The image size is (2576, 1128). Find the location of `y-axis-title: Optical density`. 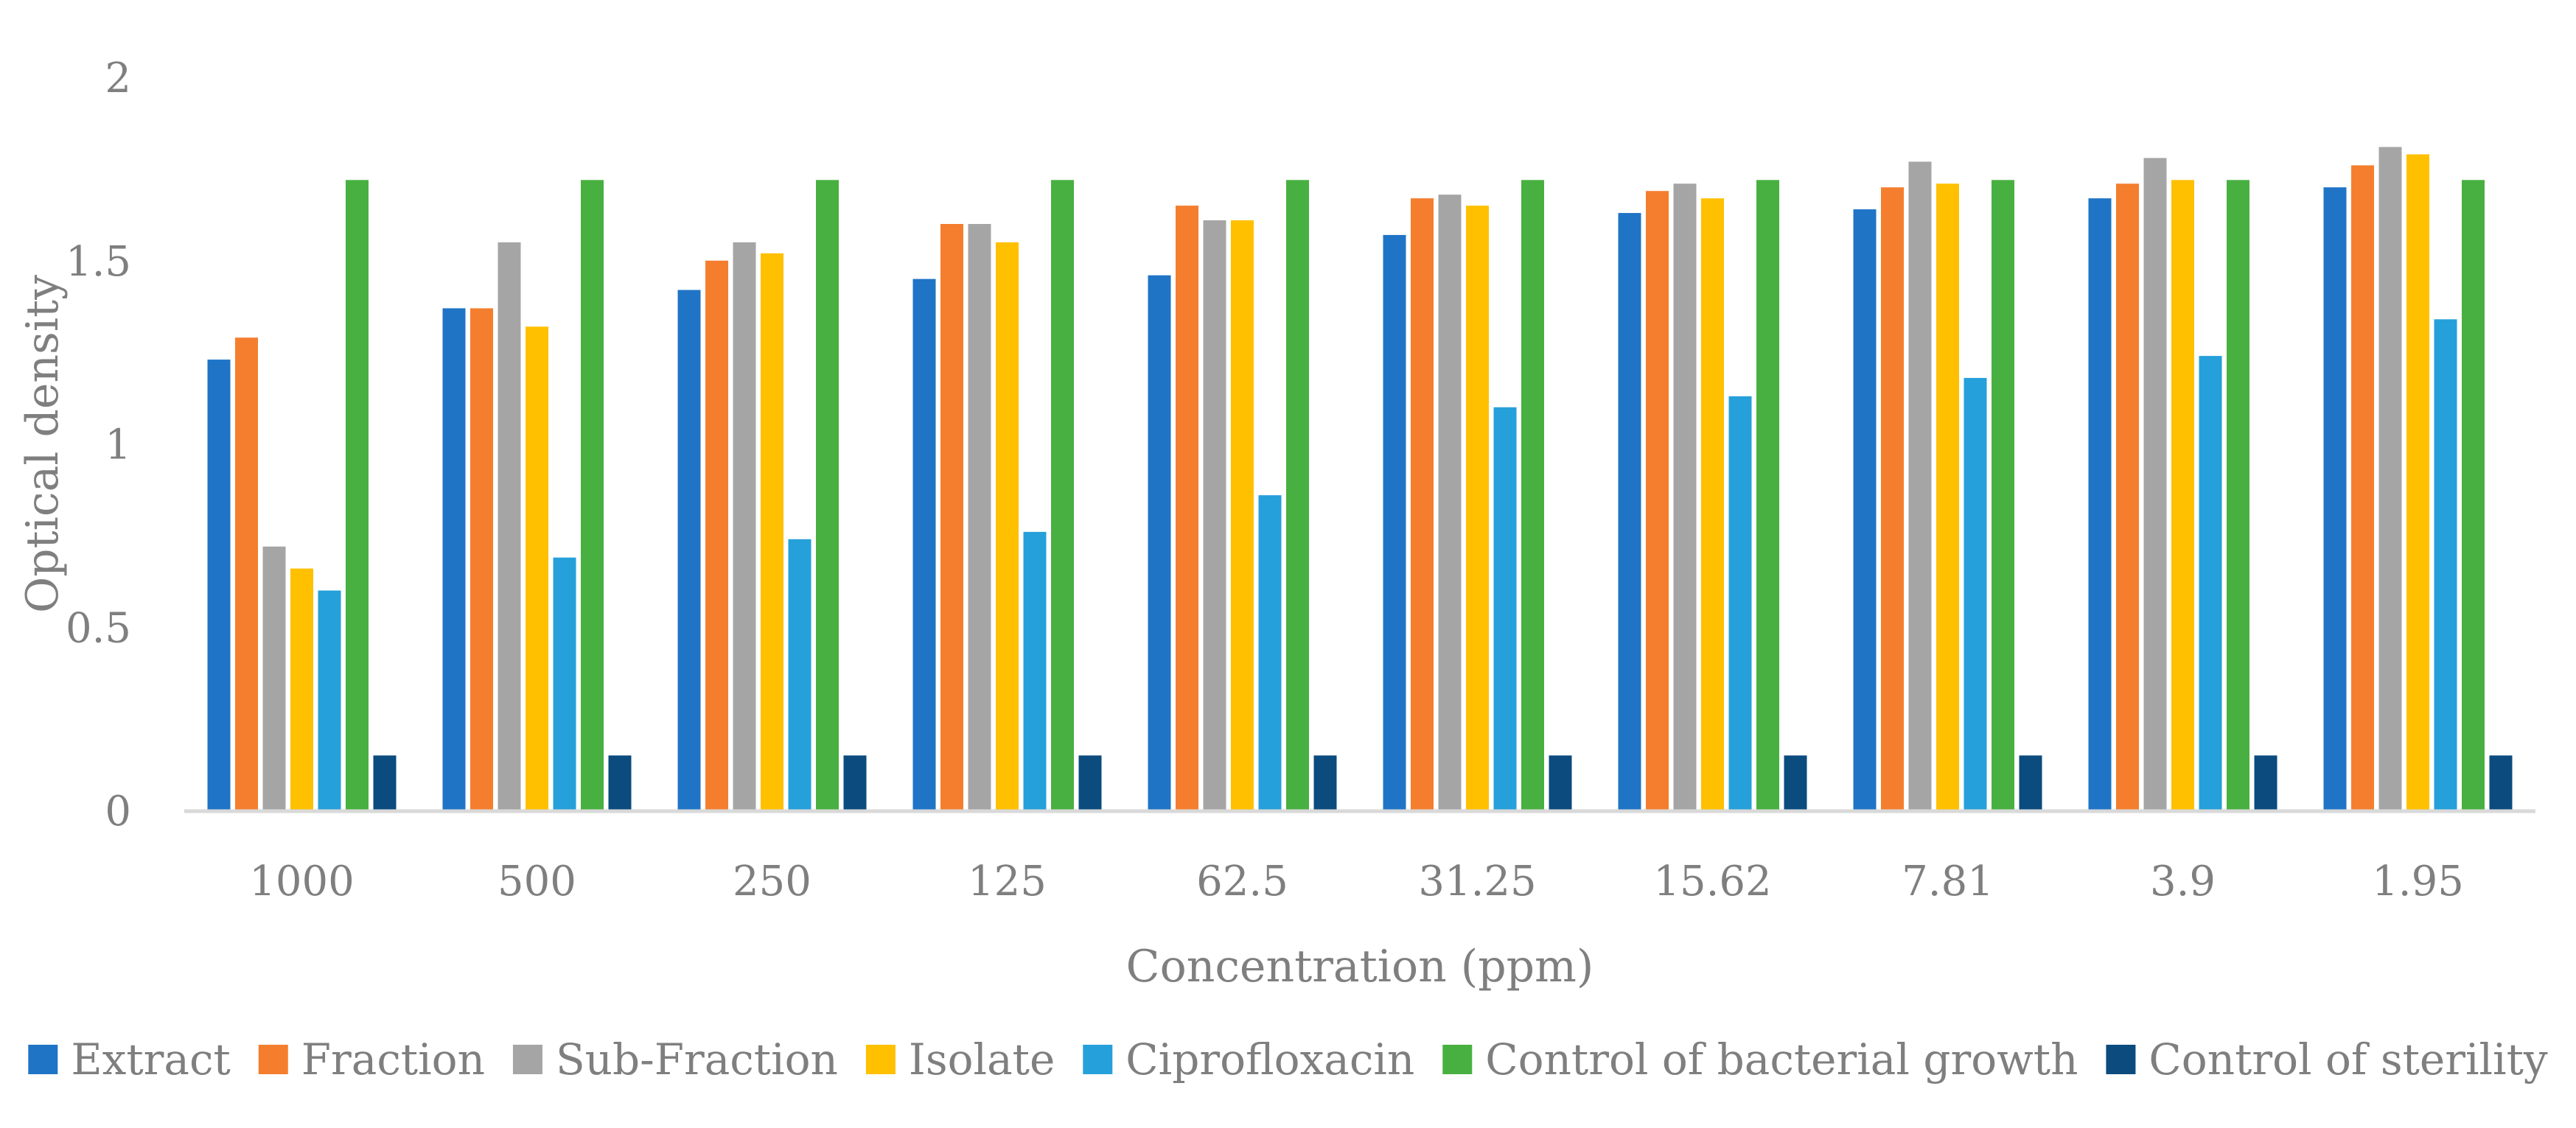

y-axis-title: Optical density is located at coordinates (43, 444).